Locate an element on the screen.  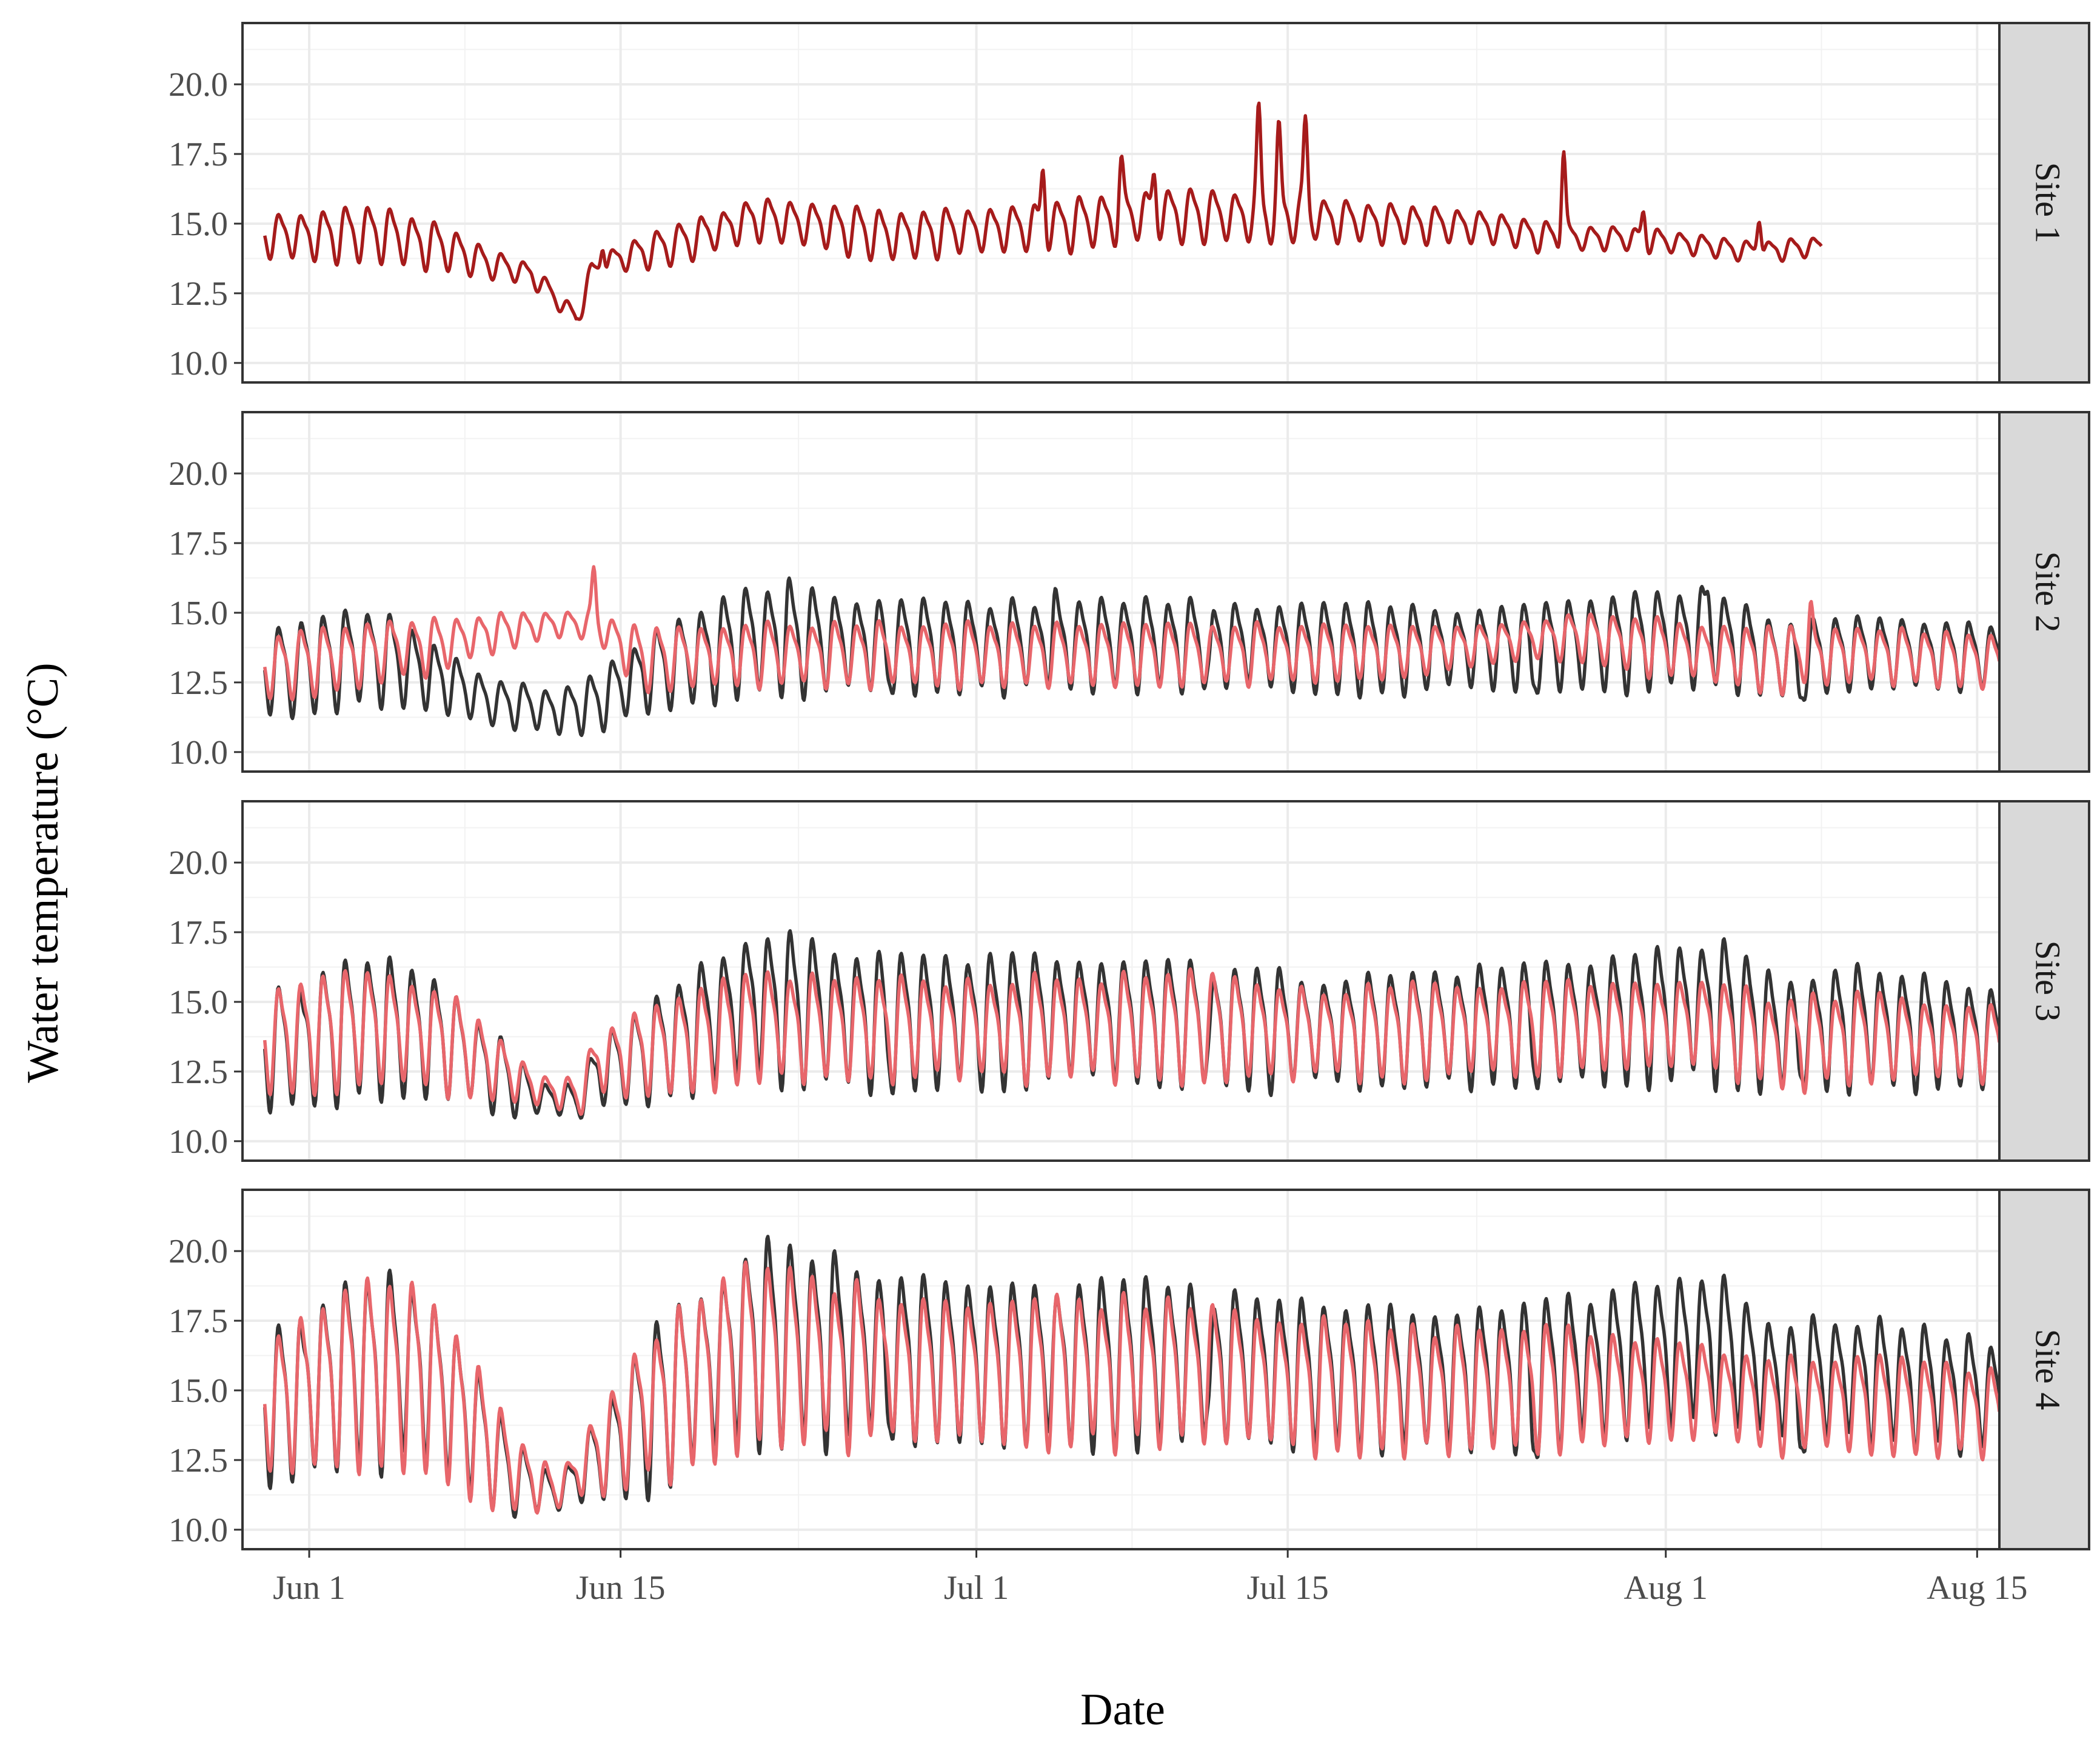
facet-strip-label: Site 4 is located at coordinates (2048, 1369).